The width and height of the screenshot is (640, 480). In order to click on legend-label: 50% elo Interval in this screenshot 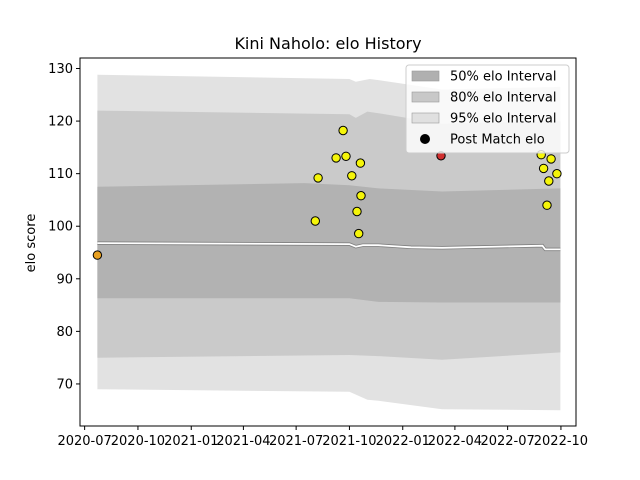, I will do `click(503, 77)`.